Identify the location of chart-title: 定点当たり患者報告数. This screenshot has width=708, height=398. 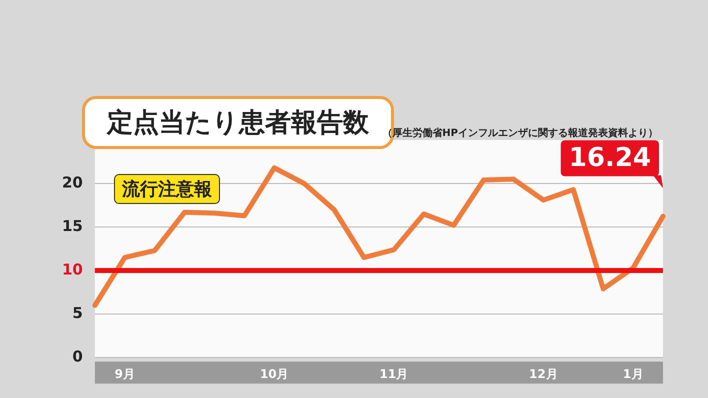
(238, 123).